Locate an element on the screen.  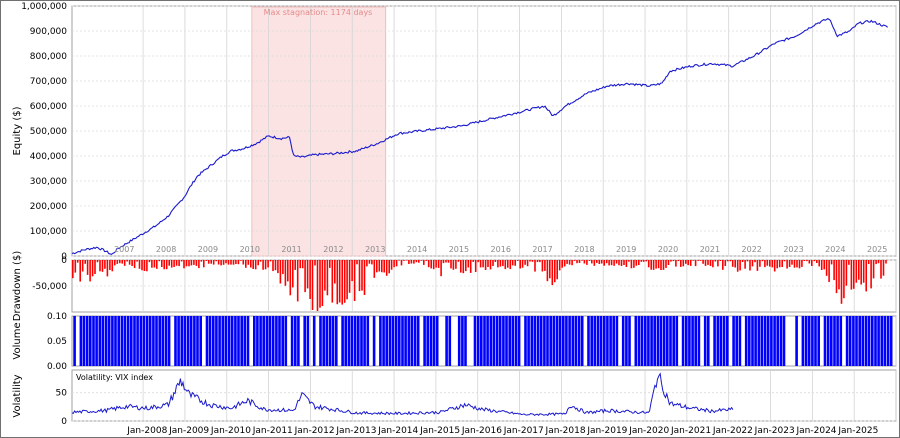
x-tick-label: Jan-2014 is located at coordinates (397, 431).